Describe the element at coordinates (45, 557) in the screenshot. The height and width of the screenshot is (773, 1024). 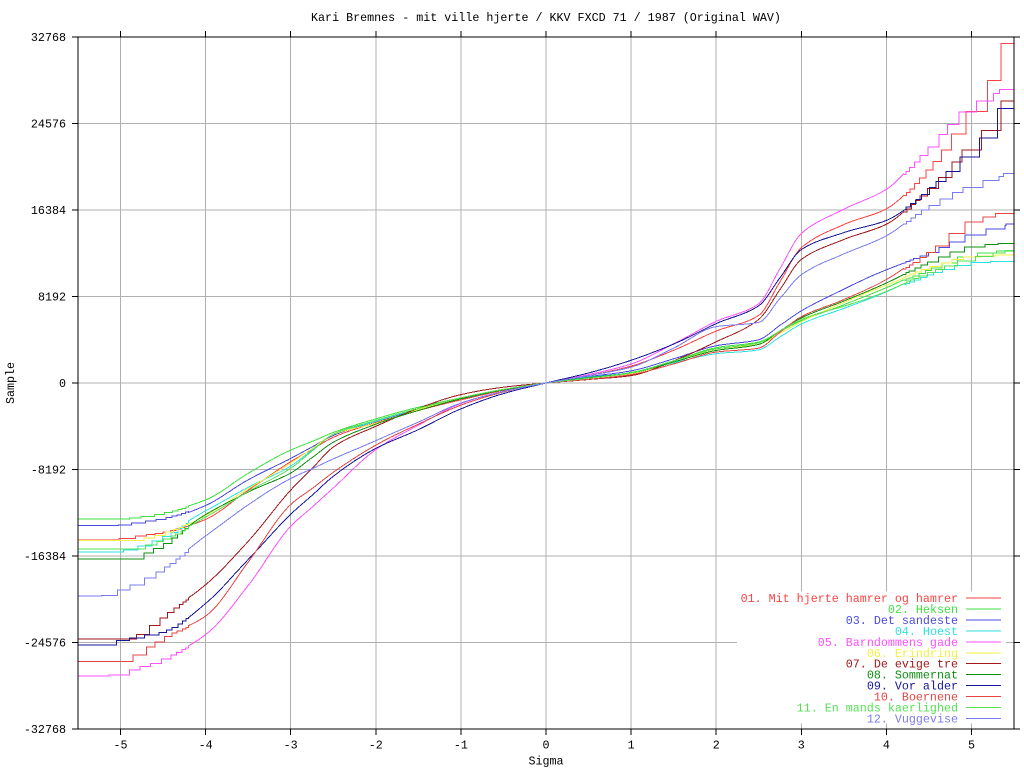
I see `svg-text: -16384` at that location.